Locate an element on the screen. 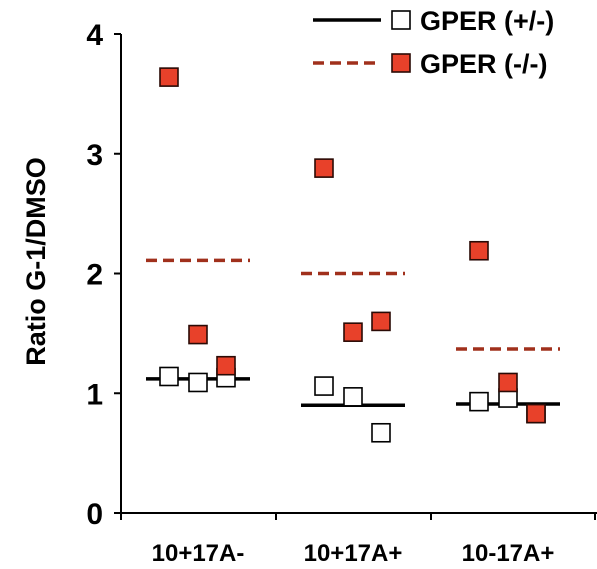 The width and height of the screenshot is (597, 569). y-tick-label: 3 is located at coordinates (94, 155).